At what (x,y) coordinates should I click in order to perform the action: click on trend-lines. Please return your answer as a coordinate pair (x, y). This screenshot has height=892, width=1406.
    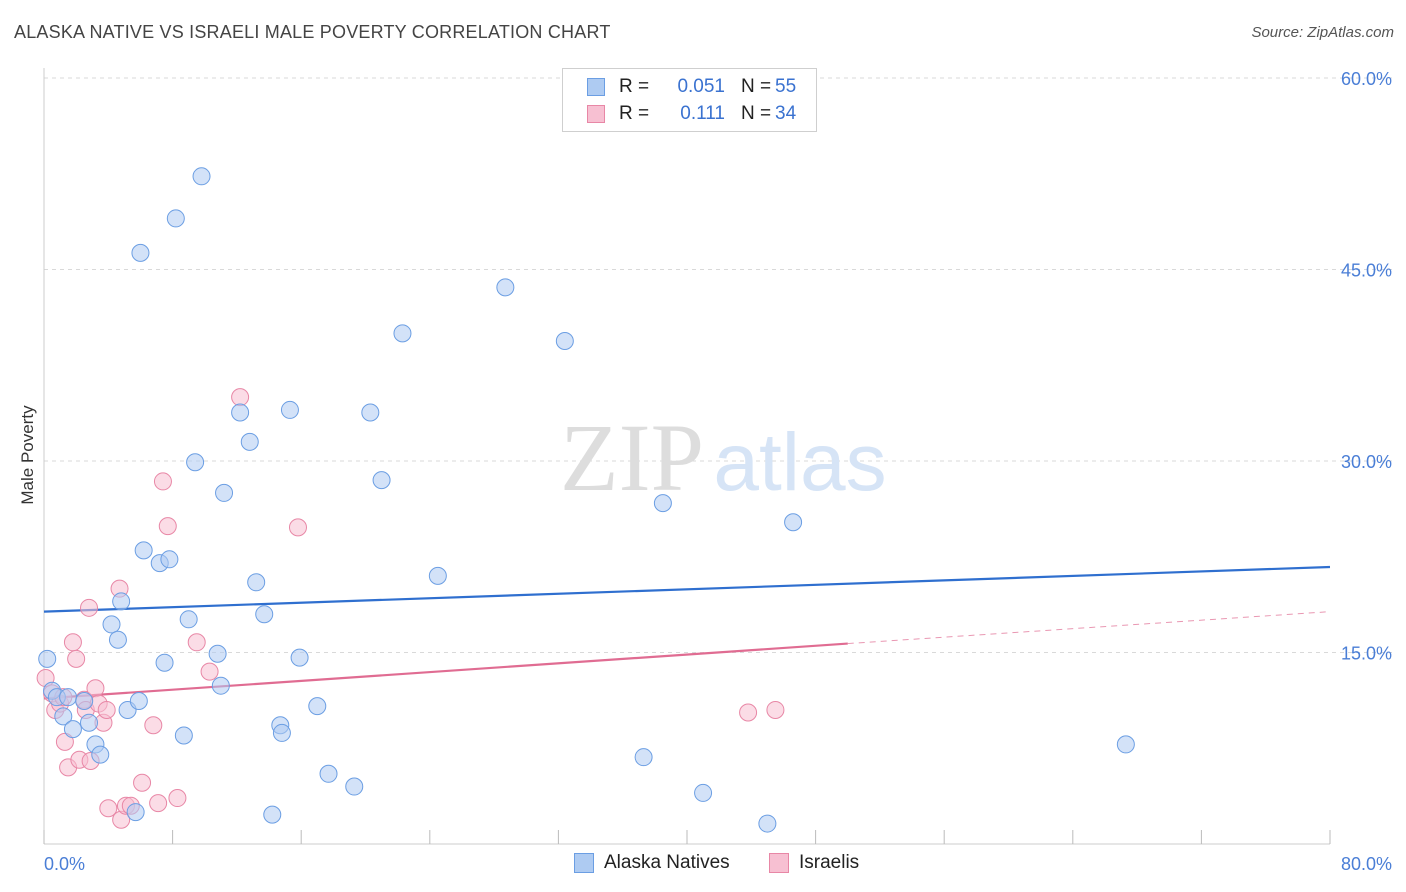
    Looking at the image, I should click on (687, 632).